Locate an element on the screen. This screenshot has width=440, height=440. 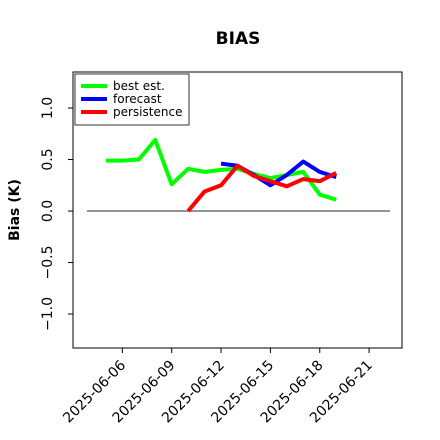
y-tick-label: −0.5 is located at coordinates (48, 263).